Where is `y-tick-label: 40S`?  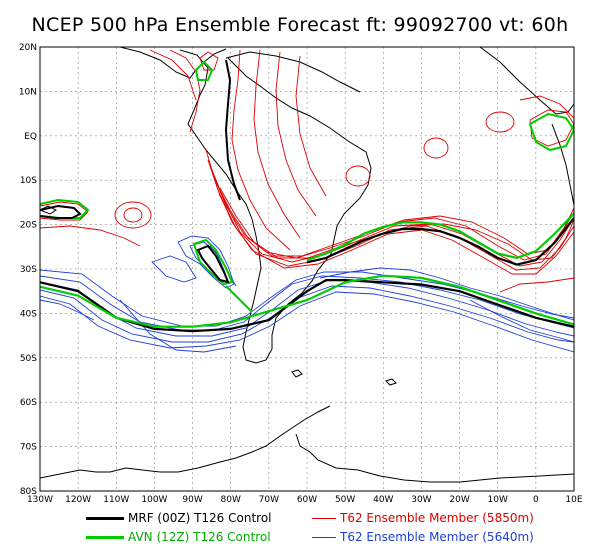 y-tick-label: 40S is located at coordinates (28, 314).